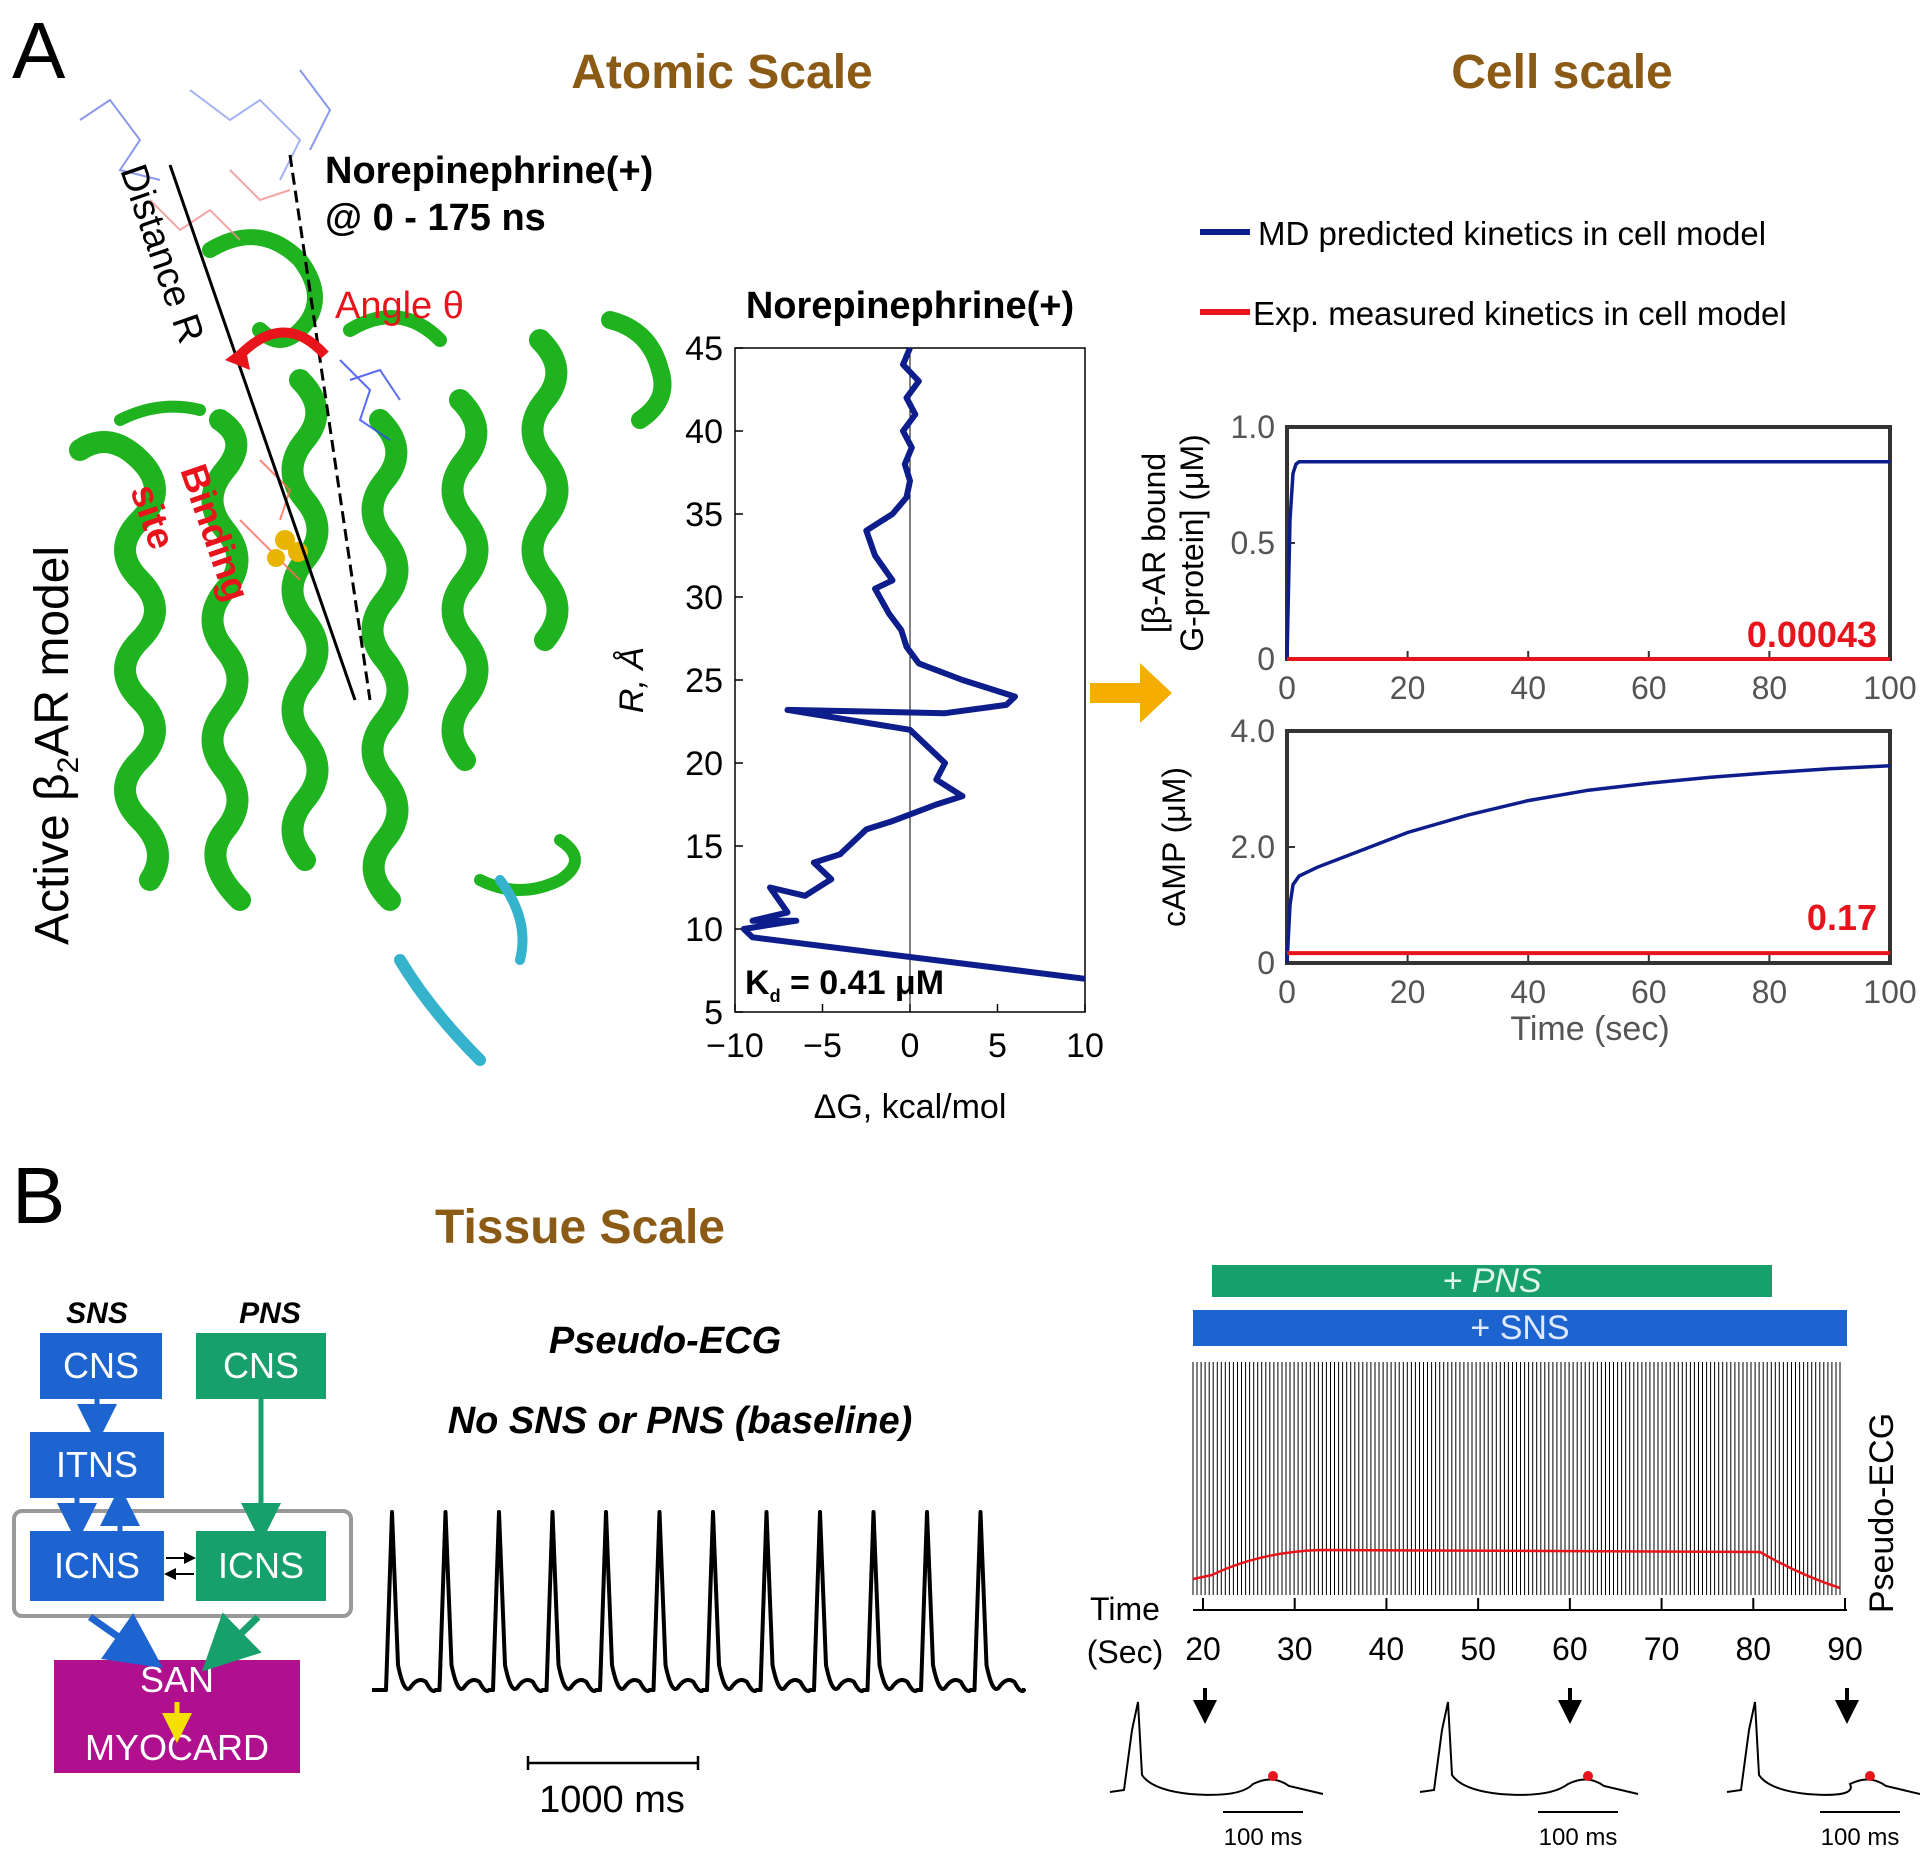 The width and height of the screenshot is (1920, 1866). I want to click on sns-header: SNS, so click(97, 1313).